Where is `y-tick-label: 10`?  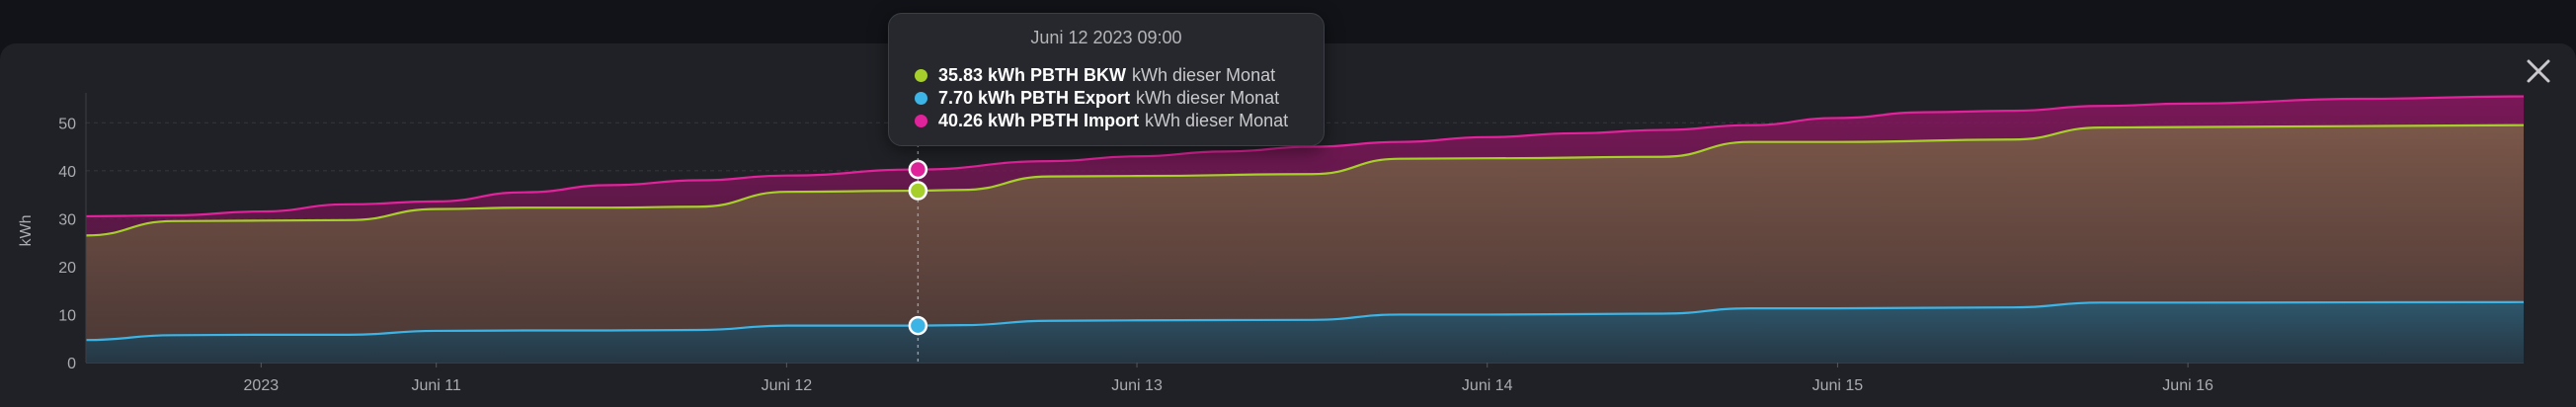 y-tick-label: 10 is located at coordinates (67, 315).